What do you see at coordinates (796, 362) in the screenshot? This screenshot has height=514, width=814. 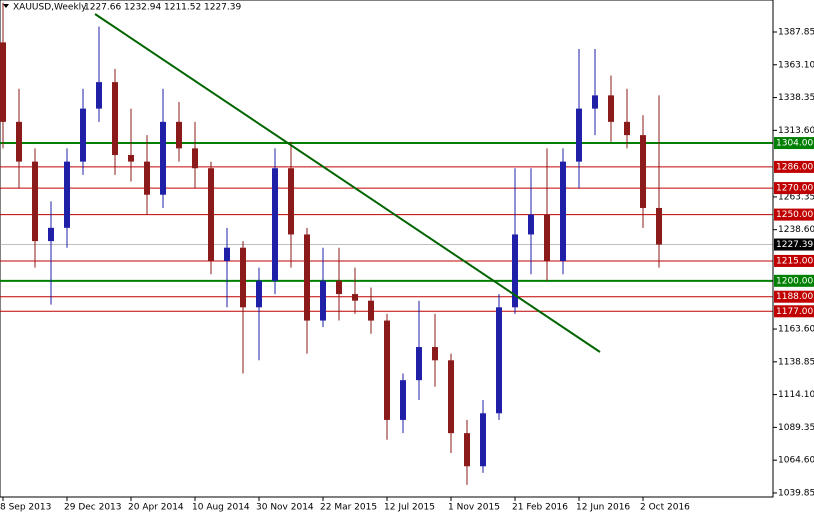 I see `y-tick-label: 1138.85` at bounding box center [796, 362].